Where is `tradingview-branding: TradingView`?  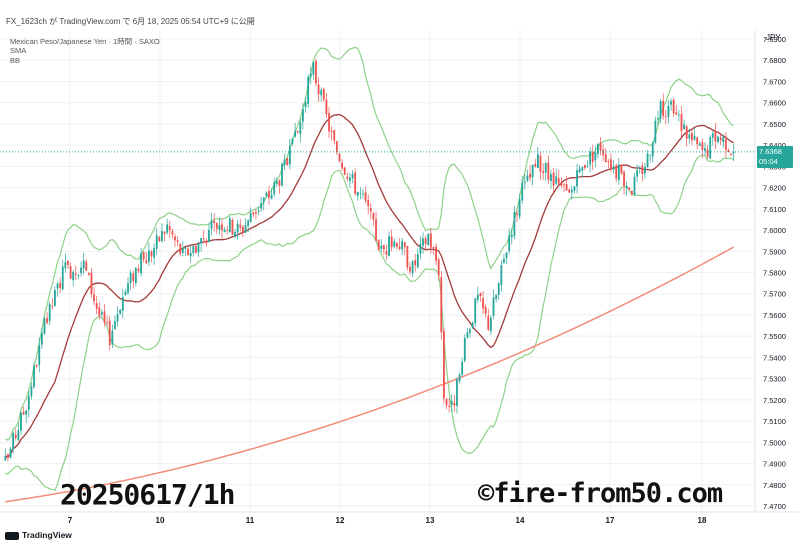 tradingview-branding: TradingView is located at coordinates (38, 535).